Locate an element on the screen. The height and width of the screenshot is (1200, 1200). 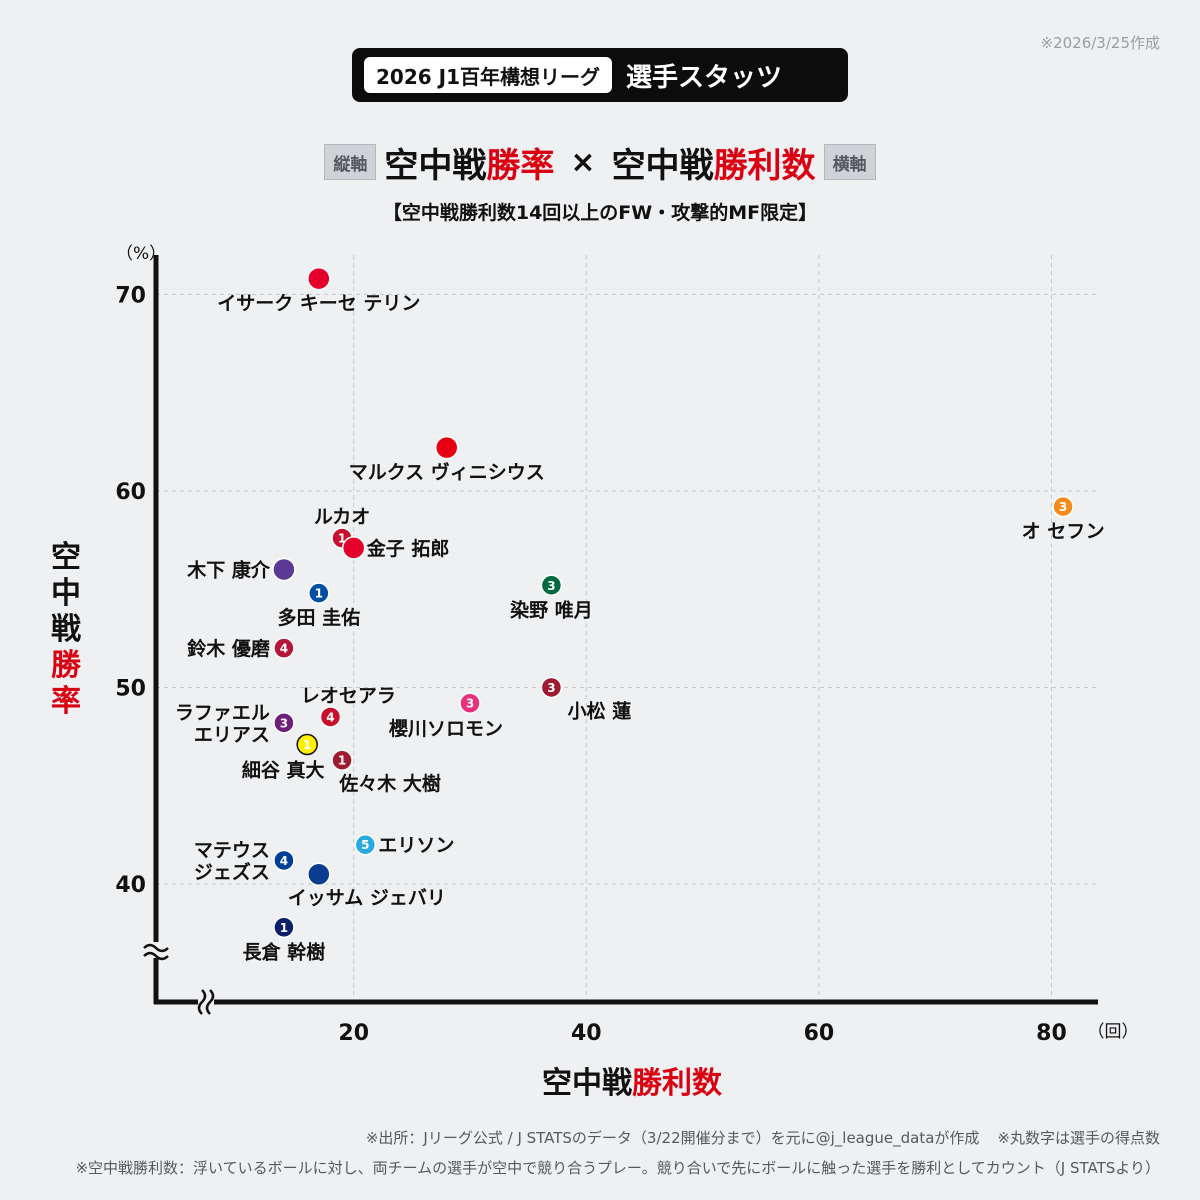
goal-count-14: 1 is located at coordinates (342, 761).